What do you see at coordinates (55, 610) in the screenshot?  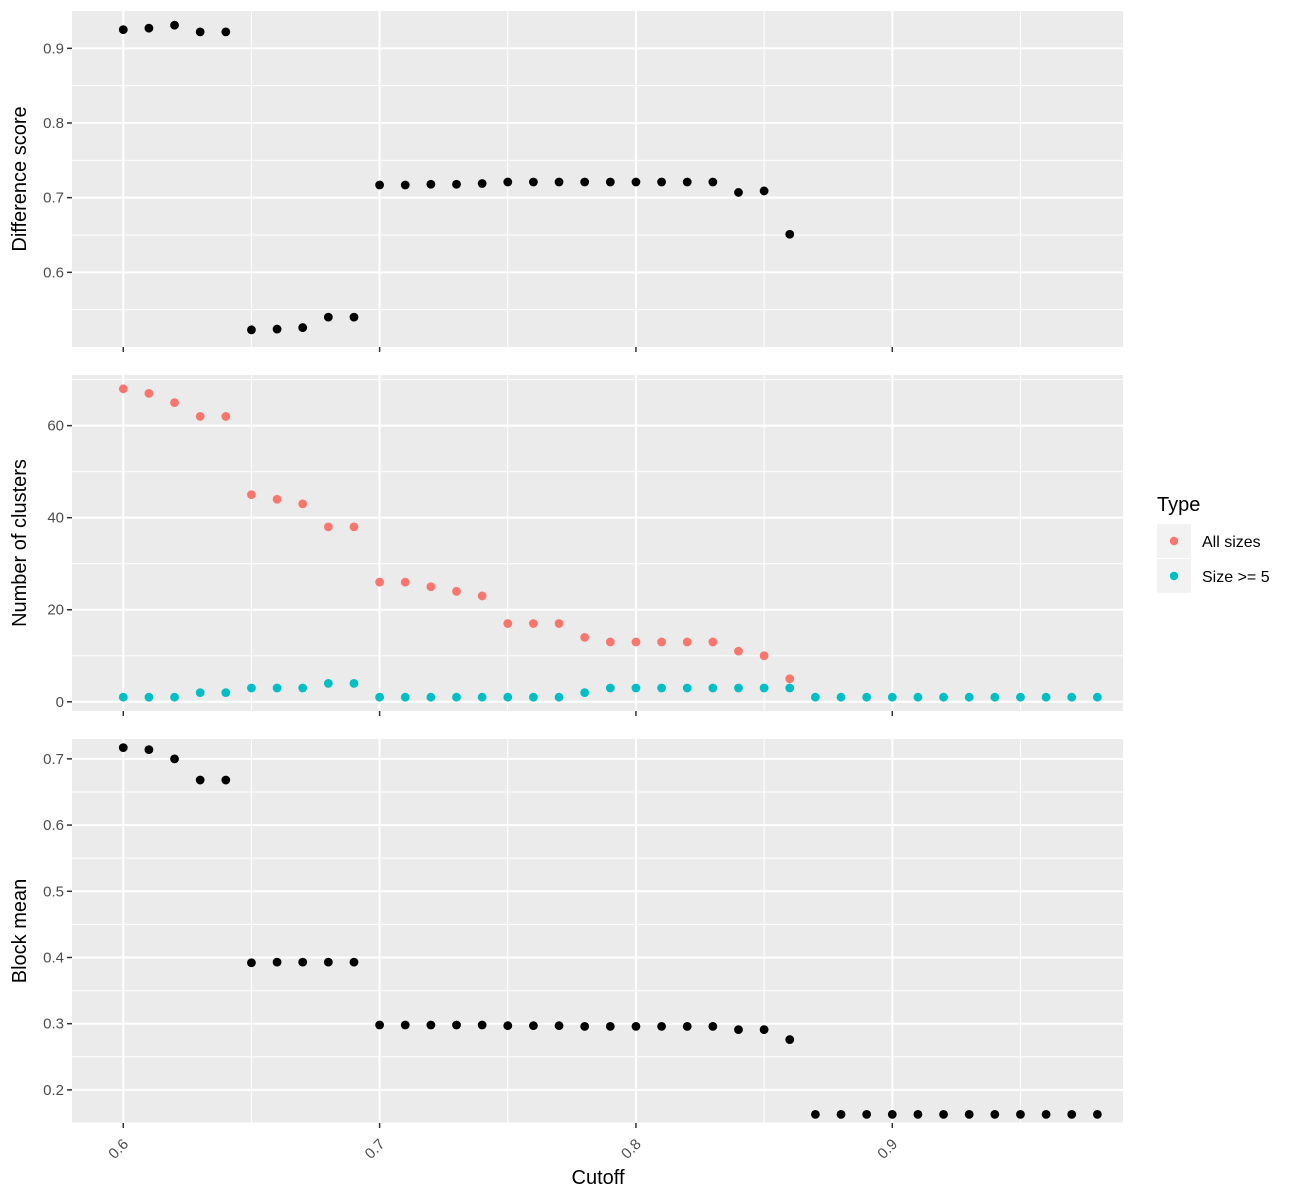 I see `y-tick-label: 20` at bounding box center [55, 610].